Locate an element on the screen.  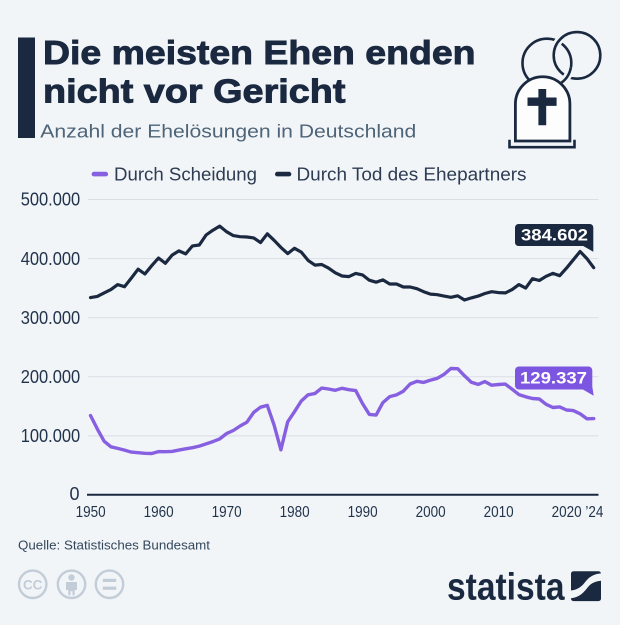
svg-text: 2020 is located at coordinates (567, 512).